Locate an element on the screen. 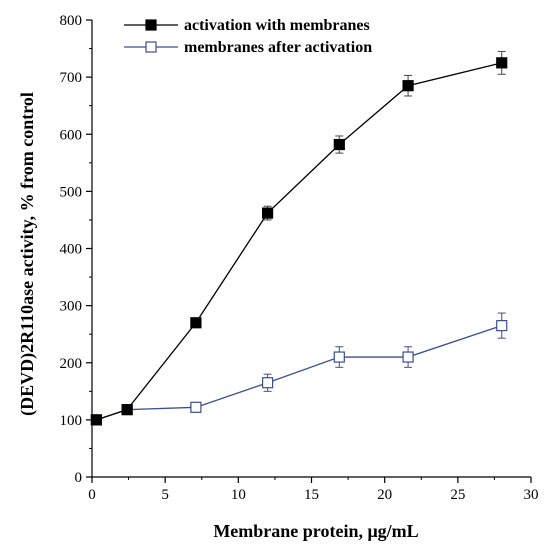 This screenshot has height=550, width=549. y-tick-label: 200 is located at coordinates (71, 364).